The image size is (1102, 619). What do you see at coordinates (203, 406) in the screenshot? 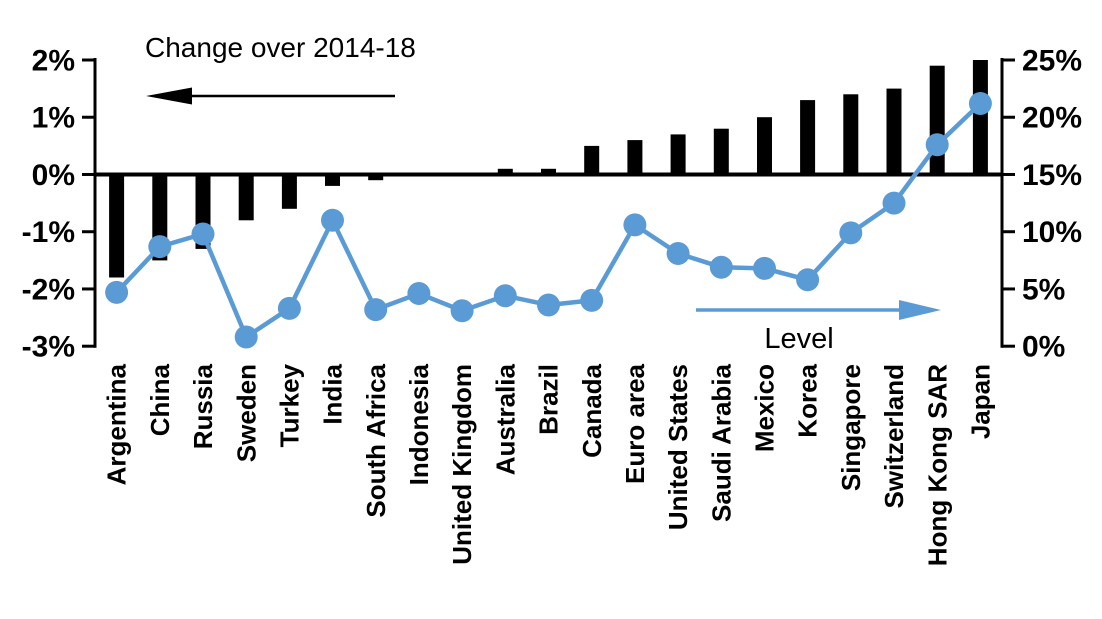
I see `category-label: Russia` at bounding box center [203, 406].